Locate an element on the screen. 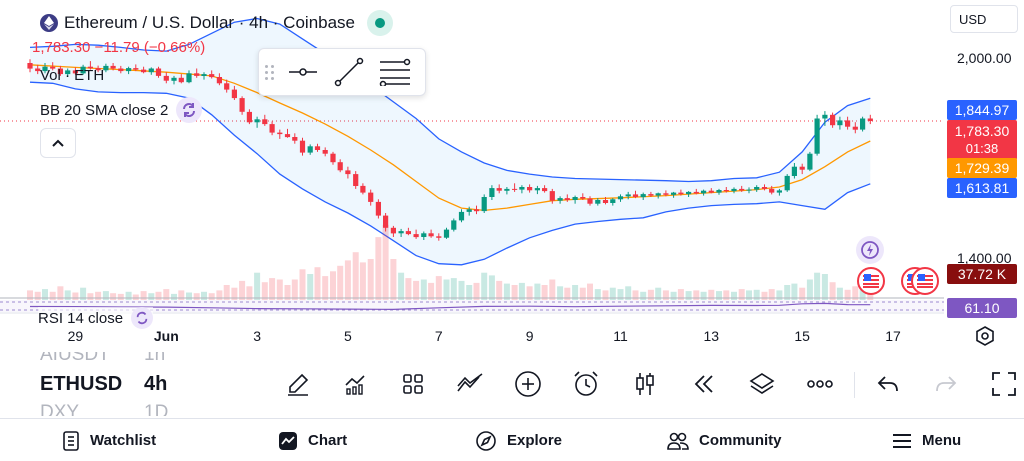 This screenshot has height=461, width=1024. undo-icon is located at coordinates (888, 384).